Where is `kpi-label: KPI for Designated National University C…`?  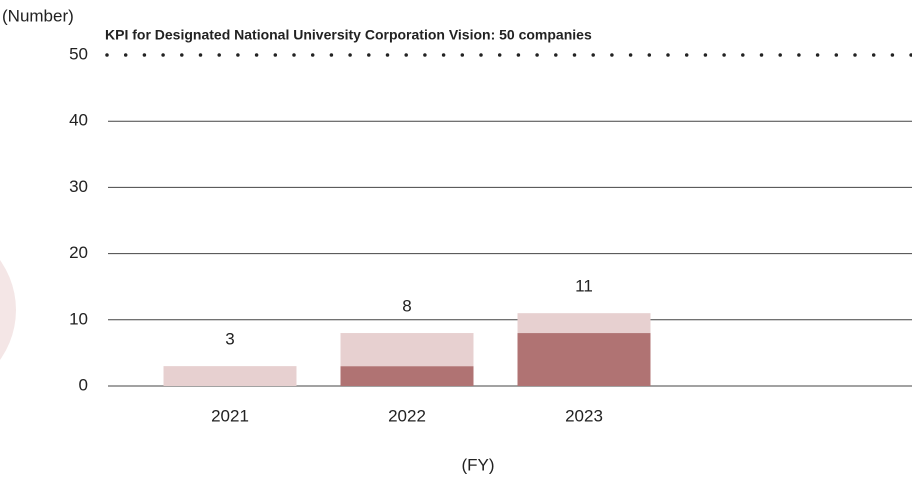
kpi-label: KPI for Designated National University C… is located at coordinates (348, 35).